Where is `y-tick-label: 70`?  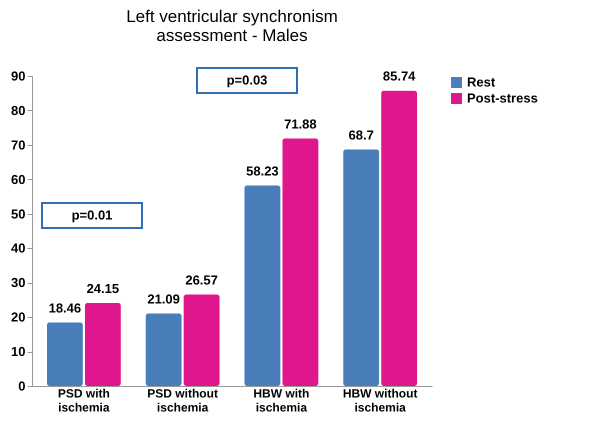
y-tick-label: 70 is located at coordinates (18, 144).